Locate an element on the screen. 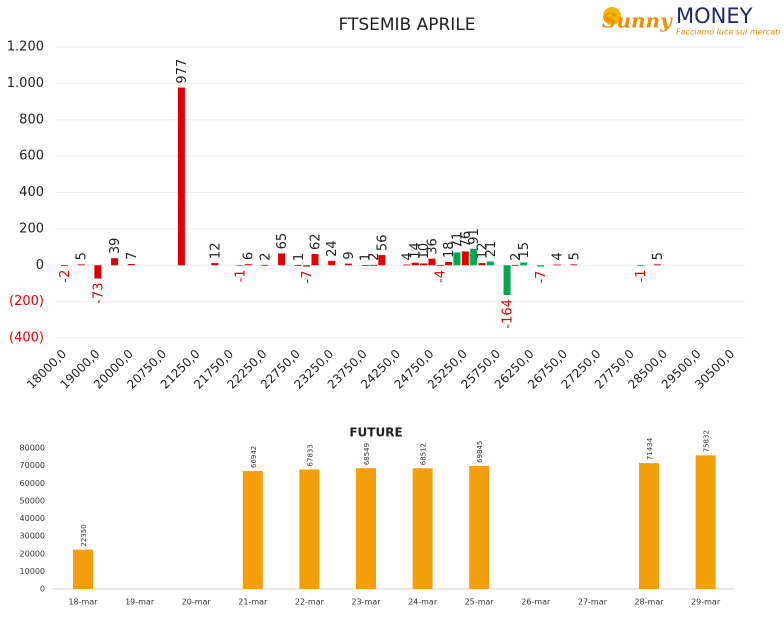 Image resolution: width=784 pixels, height=617 pixels. data-label: 977 is located at coordinates (182, 71).